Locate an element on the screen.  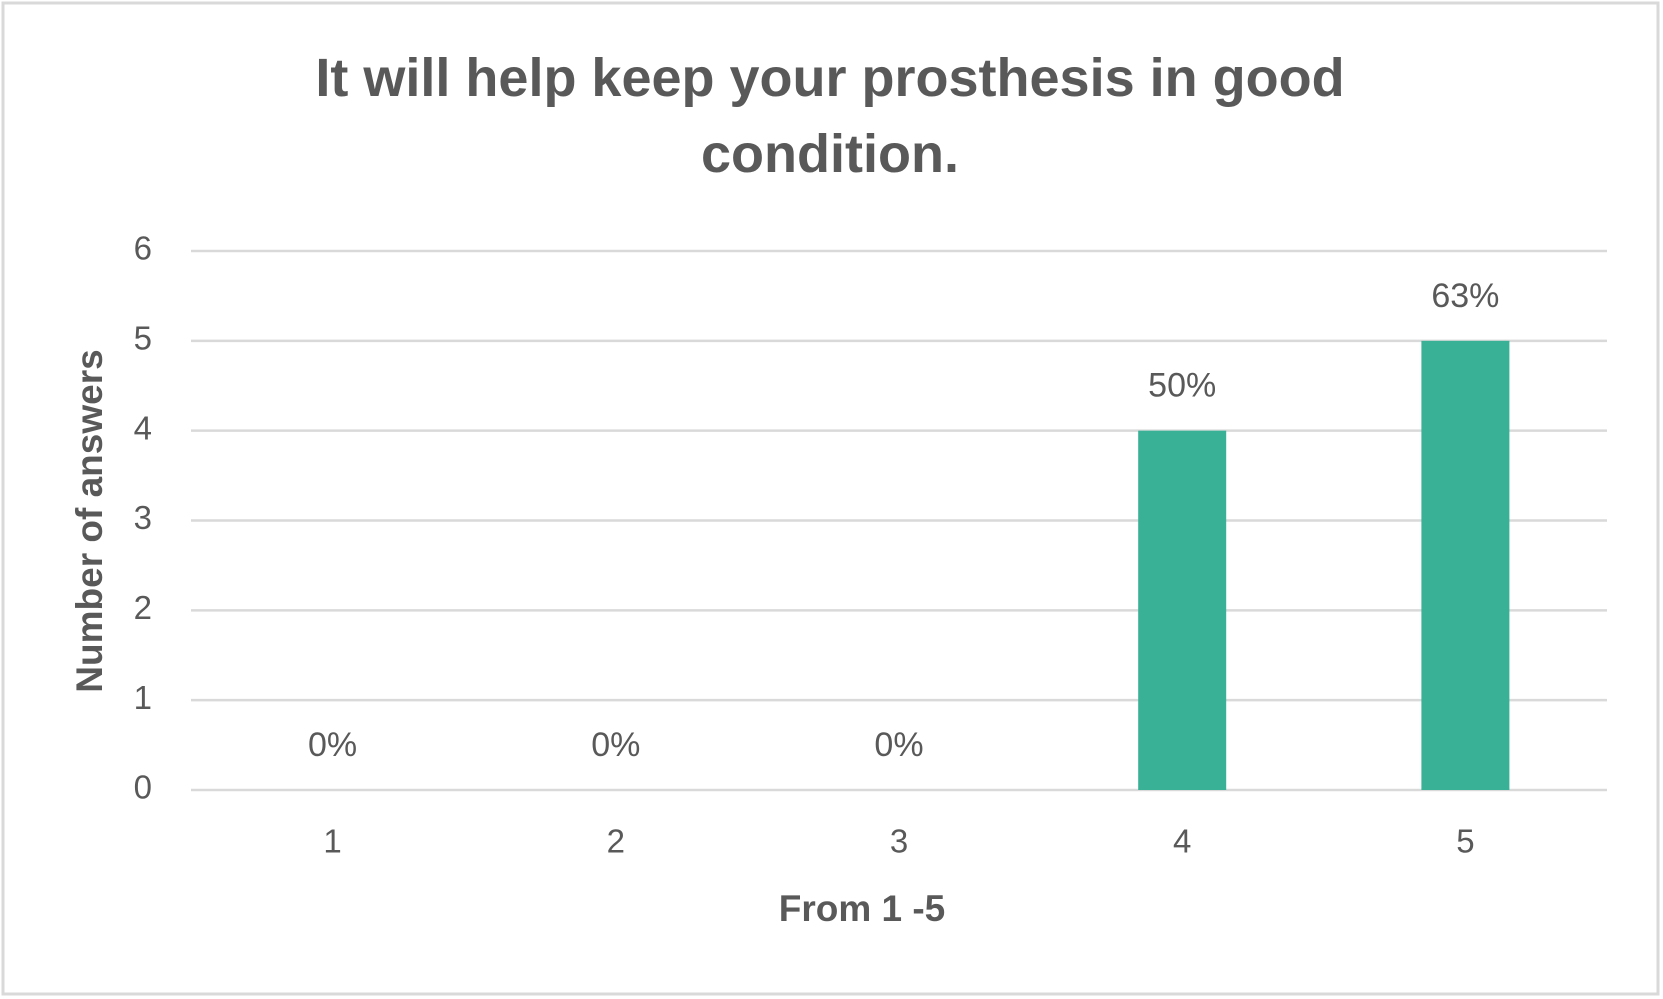
y-tick-label: 2 is located at coordinates (143, 607).